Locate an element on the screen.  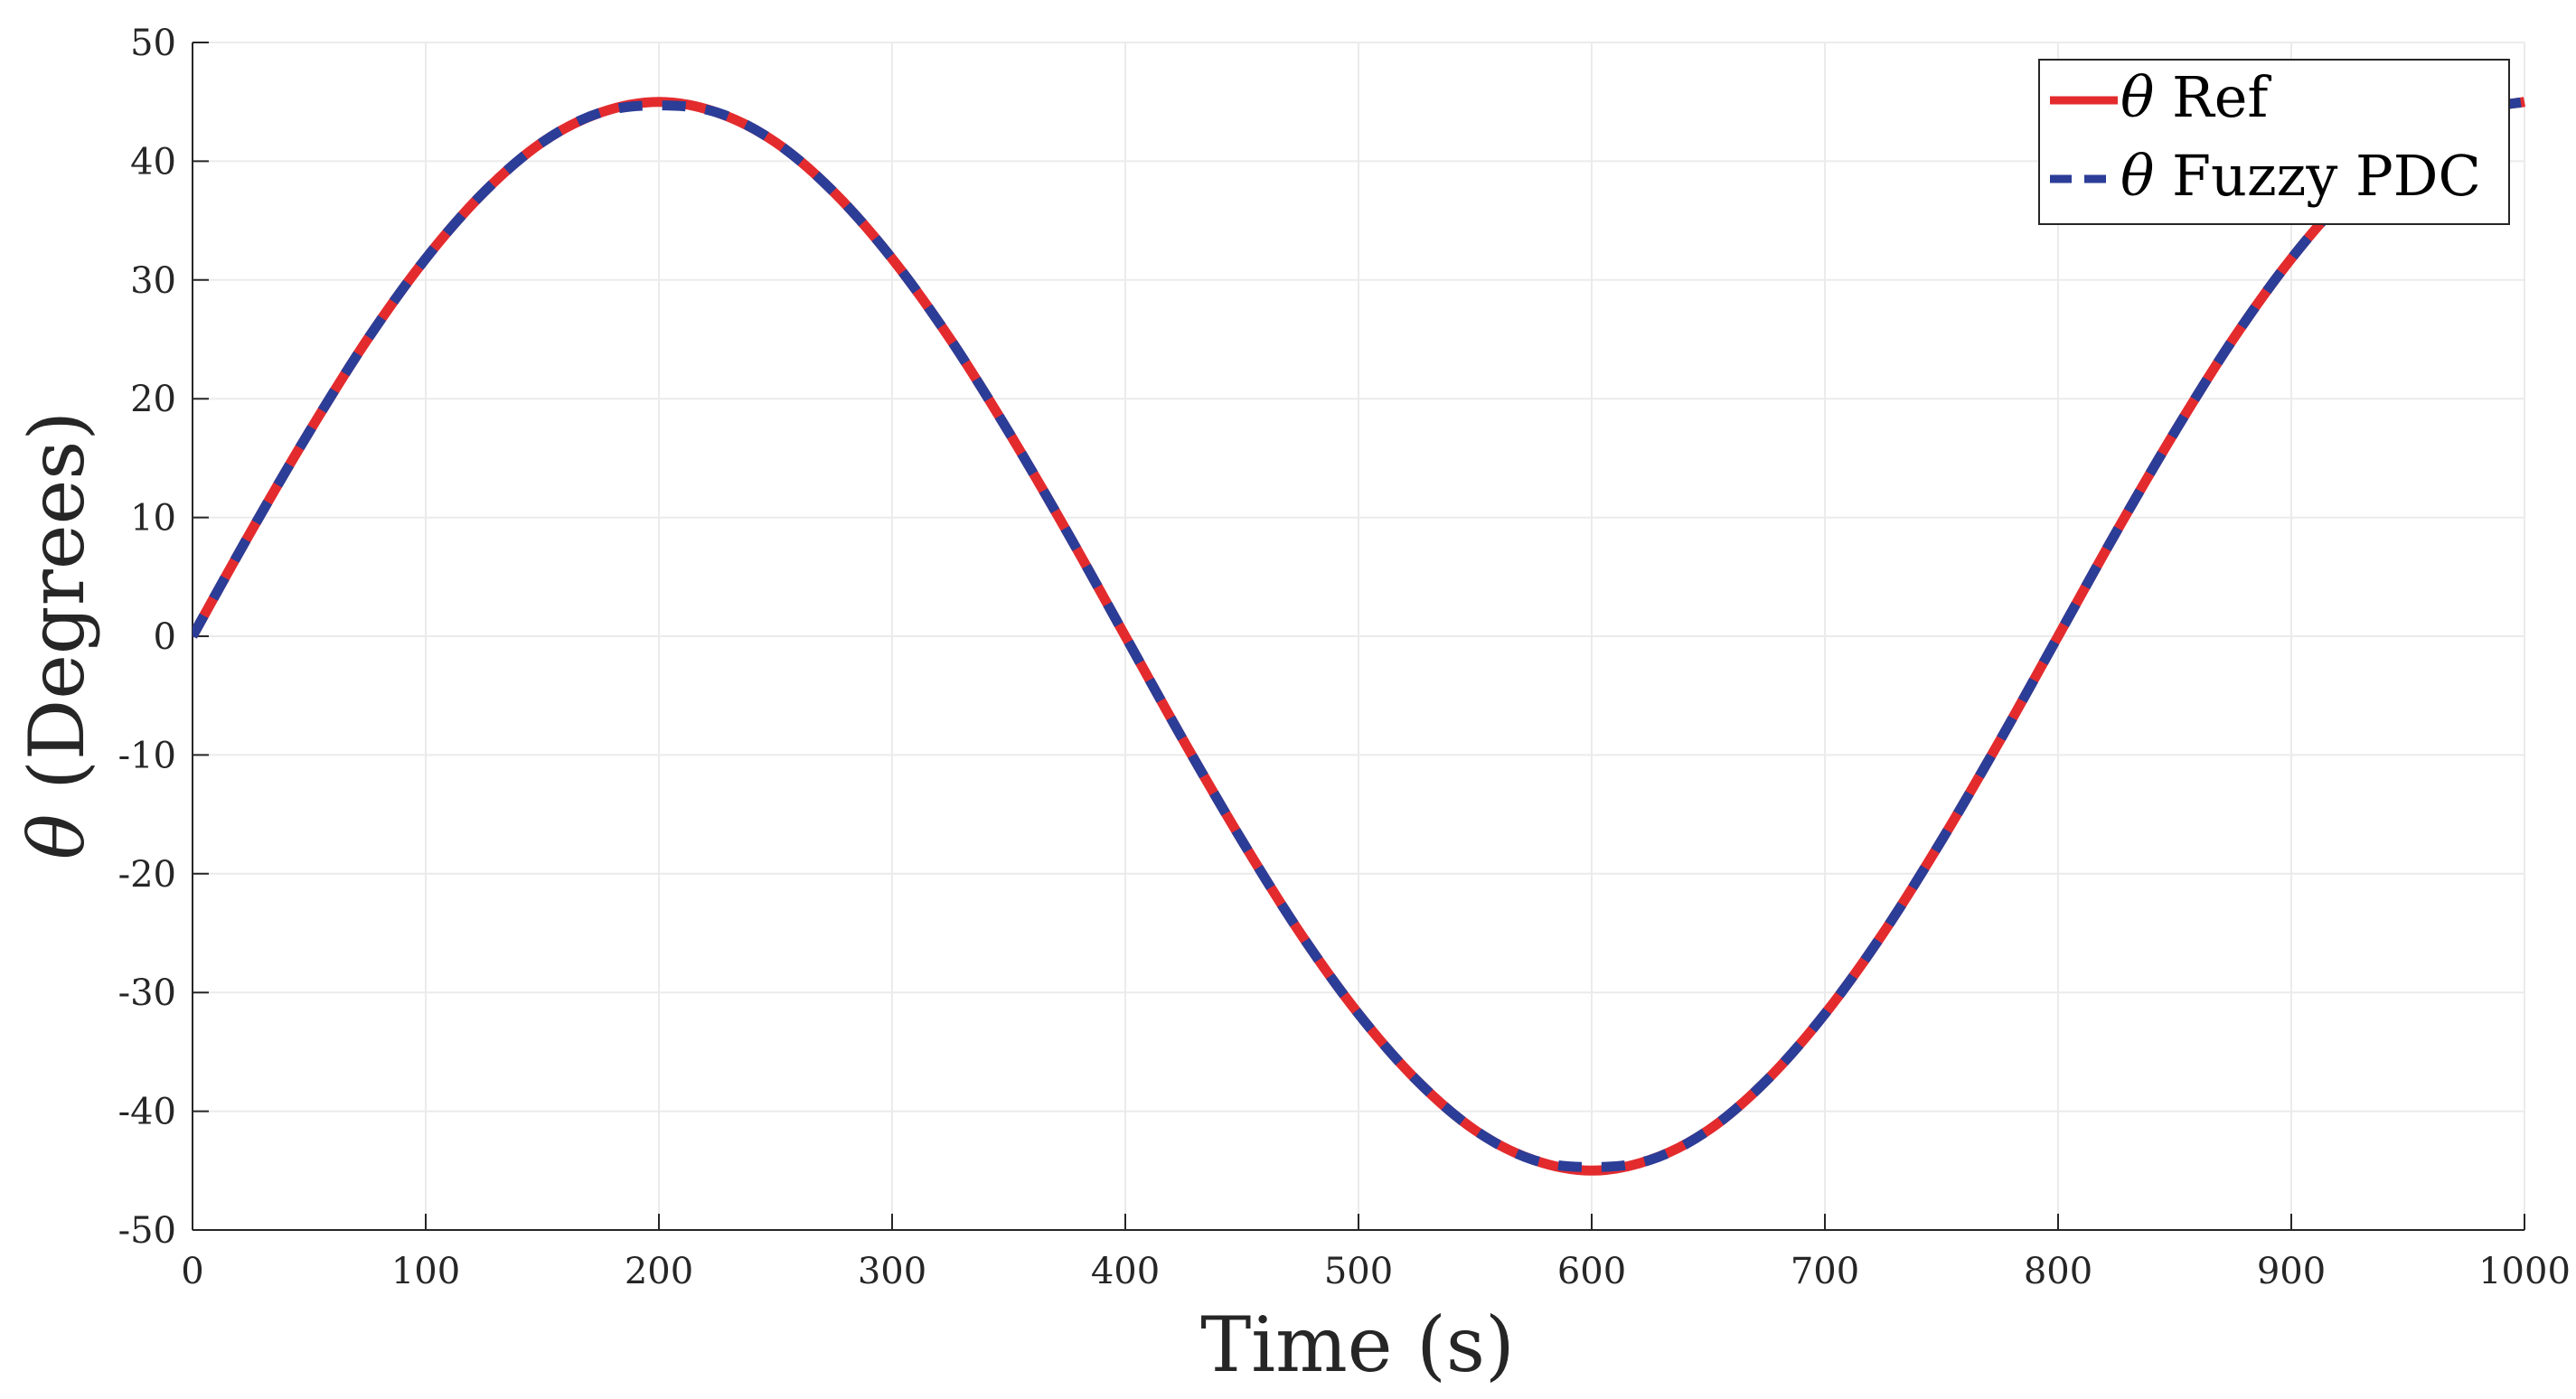
legend: θ Ref θ Fuzzy PDC is located at coordinates (2274, 142).